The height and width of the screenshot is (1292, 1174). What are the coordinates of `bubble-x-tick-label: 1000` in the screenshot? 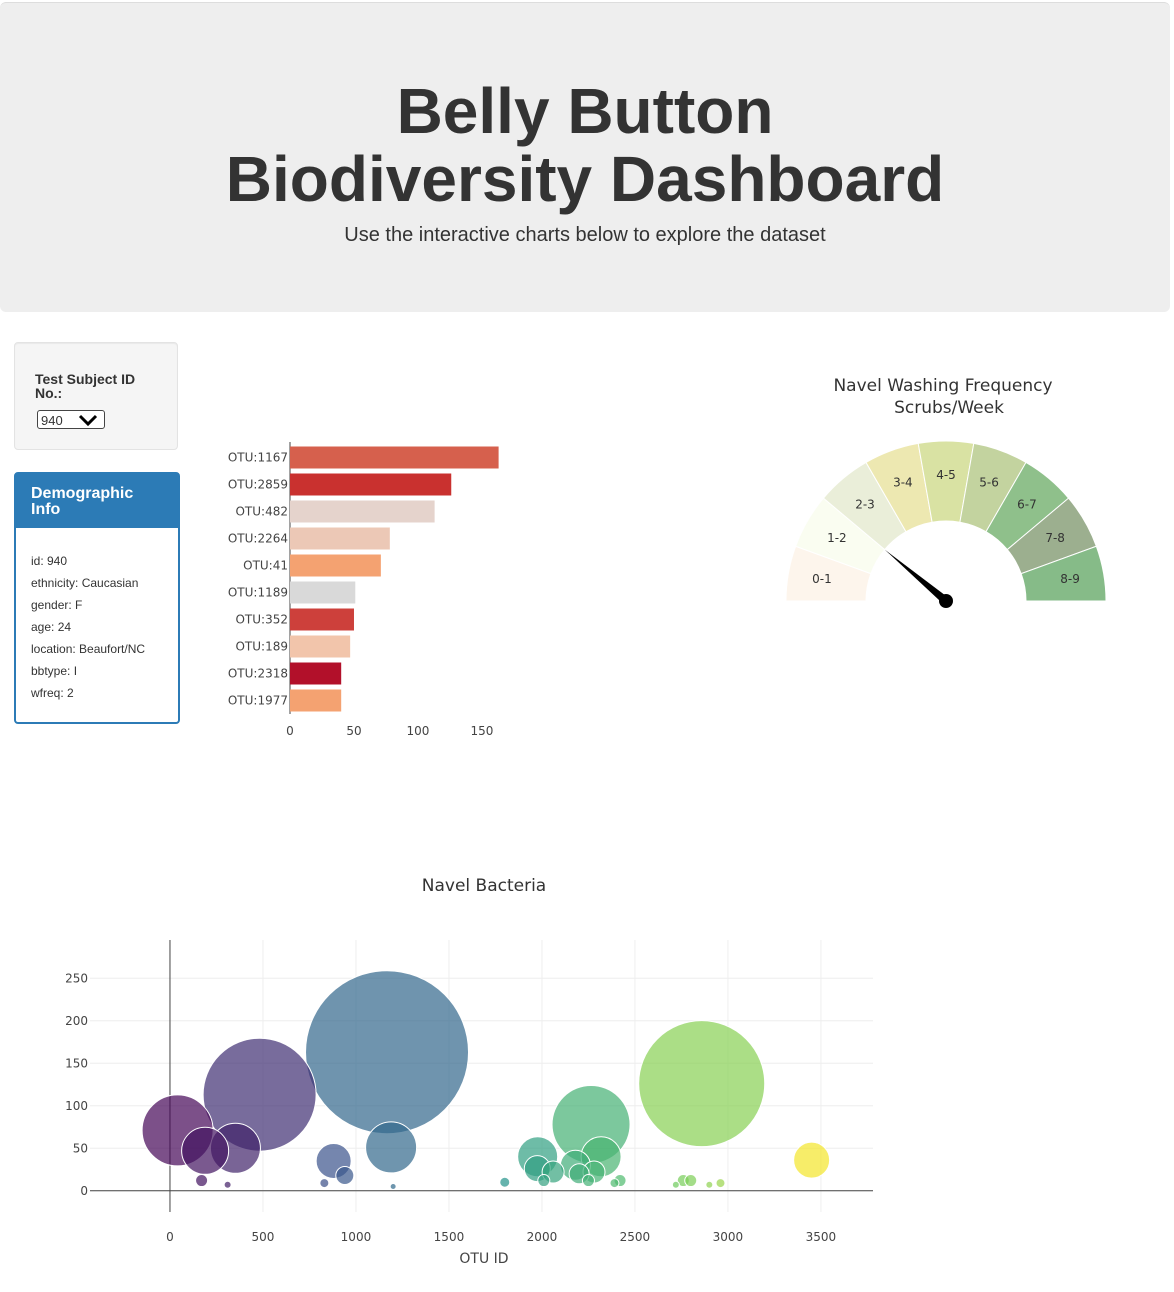 It's located at (356, 1237).